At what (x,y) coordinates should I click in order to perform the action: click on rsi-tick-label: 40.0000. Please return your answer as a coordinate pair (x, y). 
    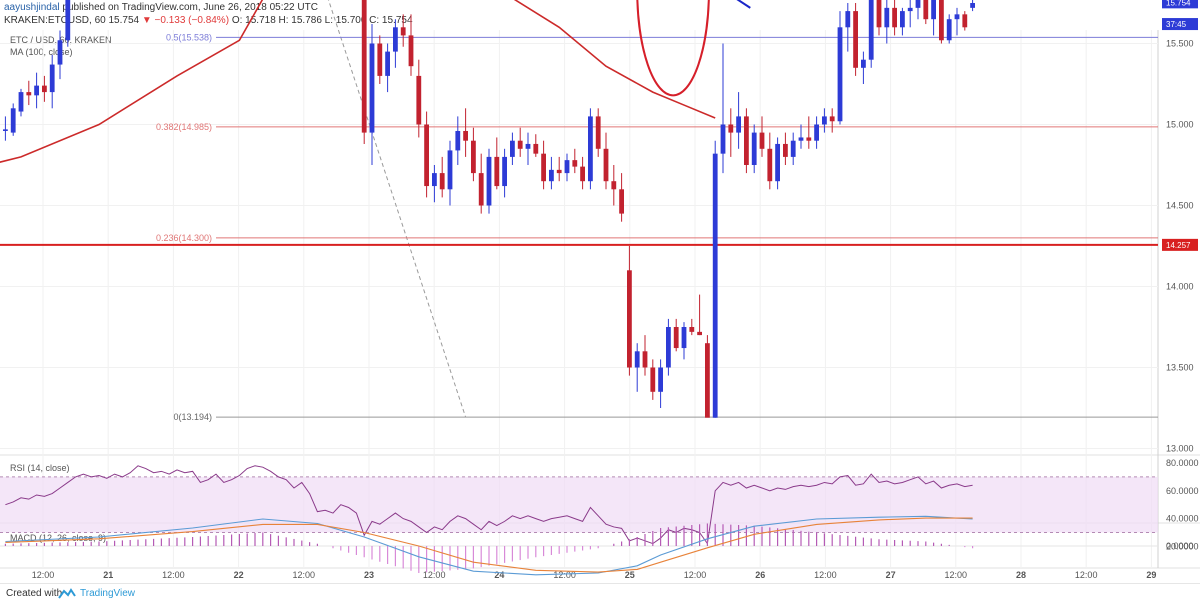
    Looking at the image, I should click on (1182, 519).